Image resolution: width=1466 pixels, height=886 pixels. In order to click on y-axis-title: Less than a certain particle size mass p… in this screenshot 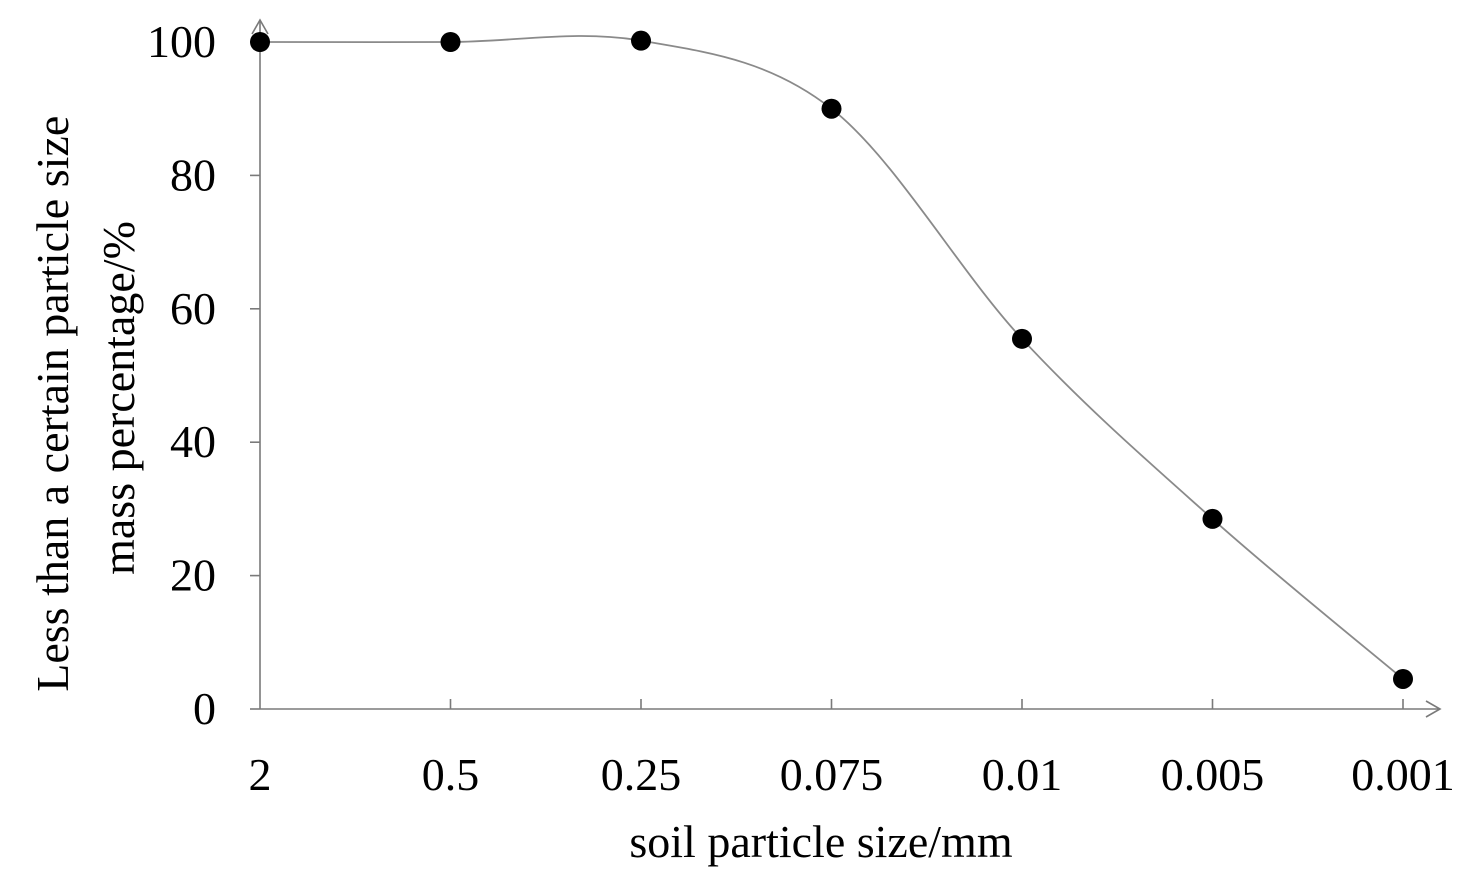, I will do `click(85, 398)`.